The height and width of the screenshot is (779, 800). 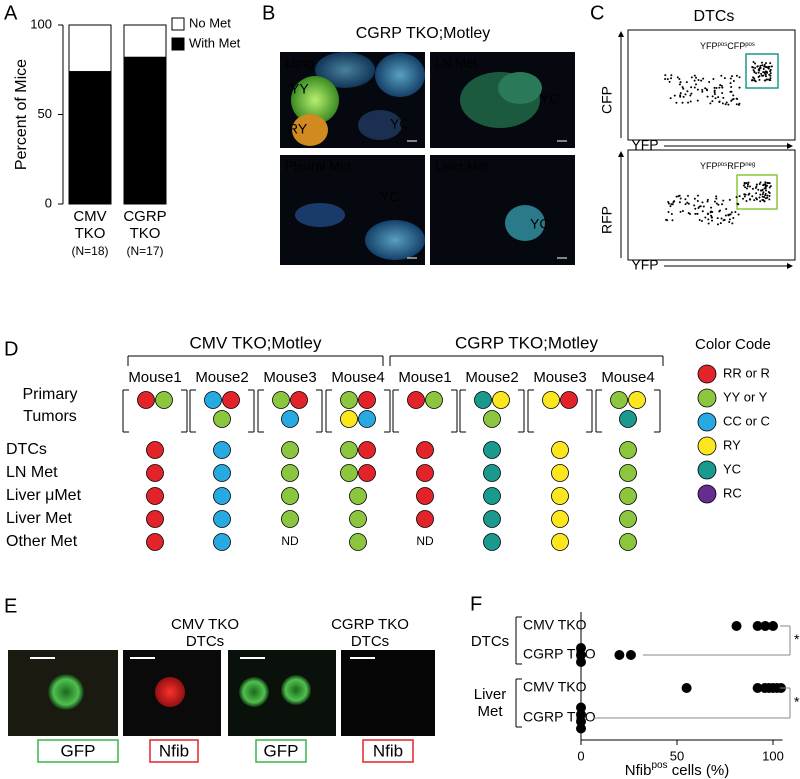 I want to click on image-mark: RY, so click(x=298, y=129).